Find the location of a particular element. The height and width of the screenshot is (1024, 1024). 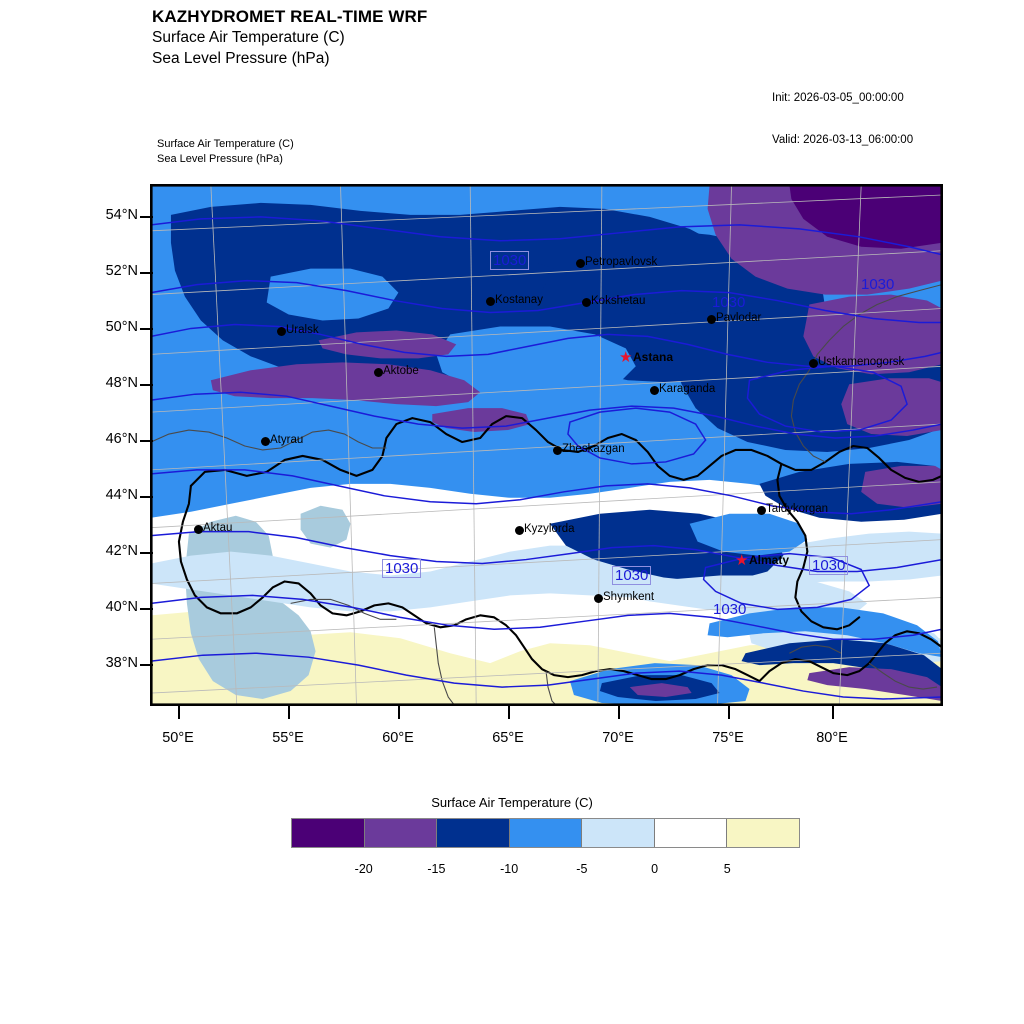

subtitle-temp: Surface Air Temperature (C) is located at coordinates (248, 37).